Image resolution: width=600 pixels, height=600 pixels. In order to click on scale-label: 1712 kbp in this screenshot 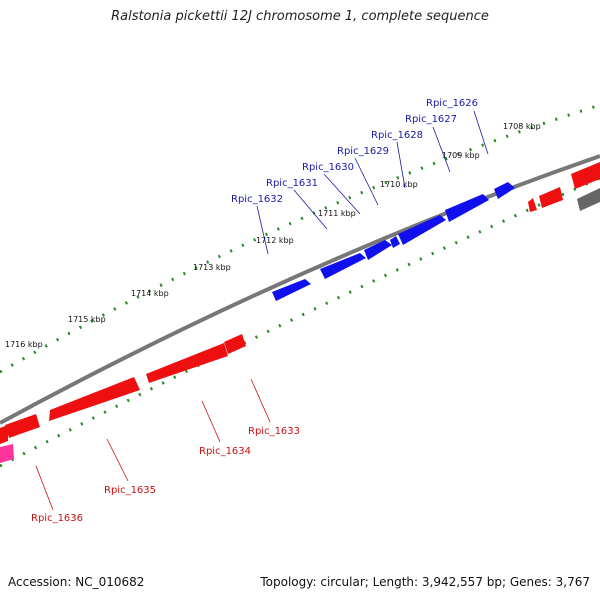, I will do `click(275, 240)`.